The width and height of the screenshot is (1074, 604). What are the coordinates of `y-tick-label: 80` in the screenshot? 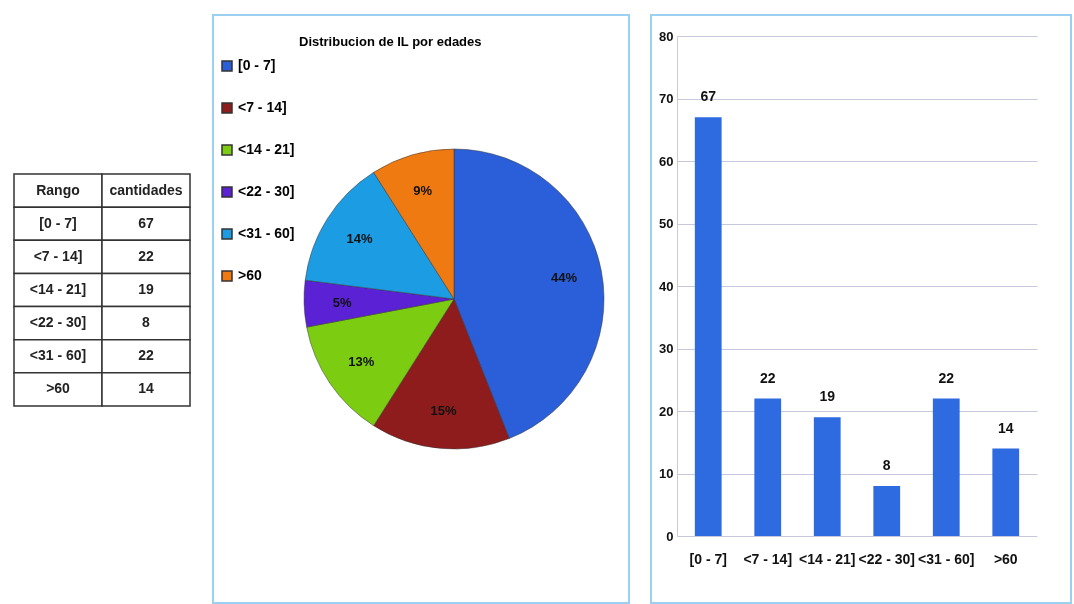 It's located at (666, 36).